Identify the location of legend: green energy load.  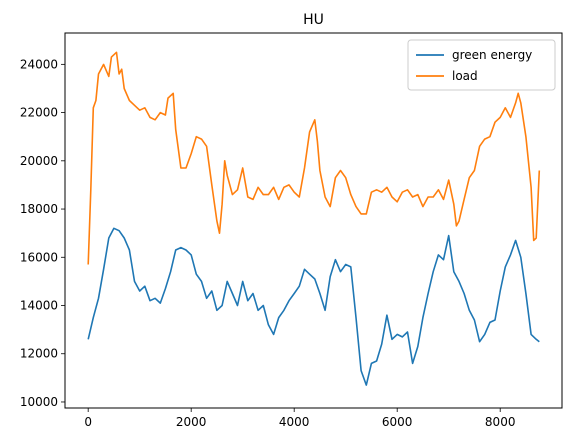
(481, 65).